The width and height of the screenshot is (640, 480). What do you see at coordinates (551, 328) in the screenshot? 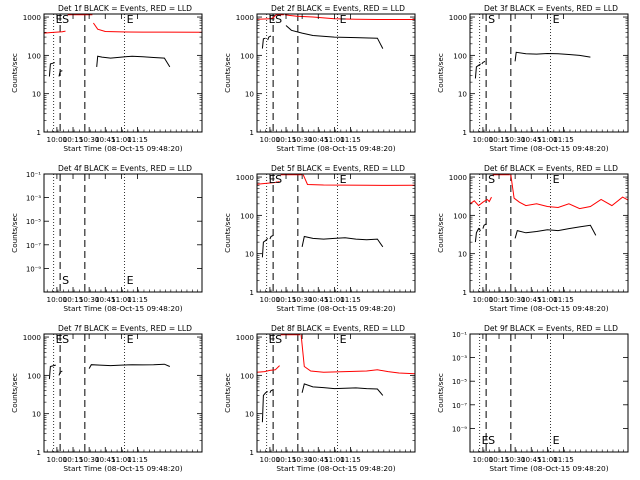
I see `chart-title: Det 9f BLACK = Events, RED = LLD` at bounding box center [551, 328].